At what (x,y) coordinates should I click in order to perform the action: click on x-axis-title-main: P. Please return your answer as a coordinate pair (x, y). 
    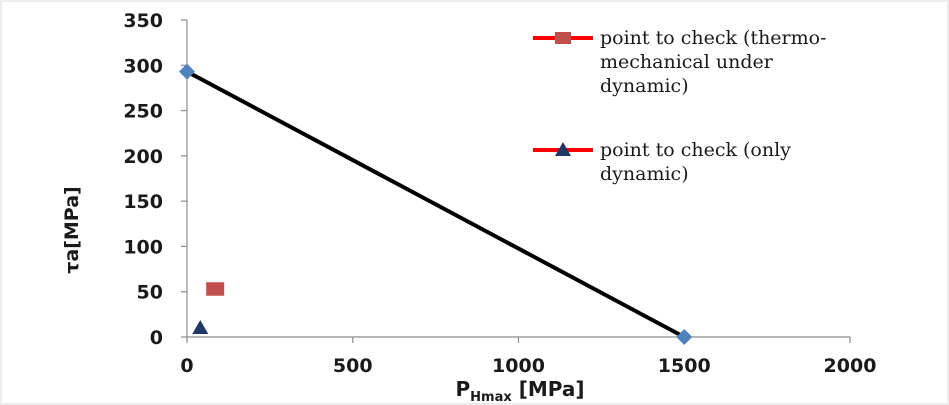
    Looking at the image, I should click on (462, 389).